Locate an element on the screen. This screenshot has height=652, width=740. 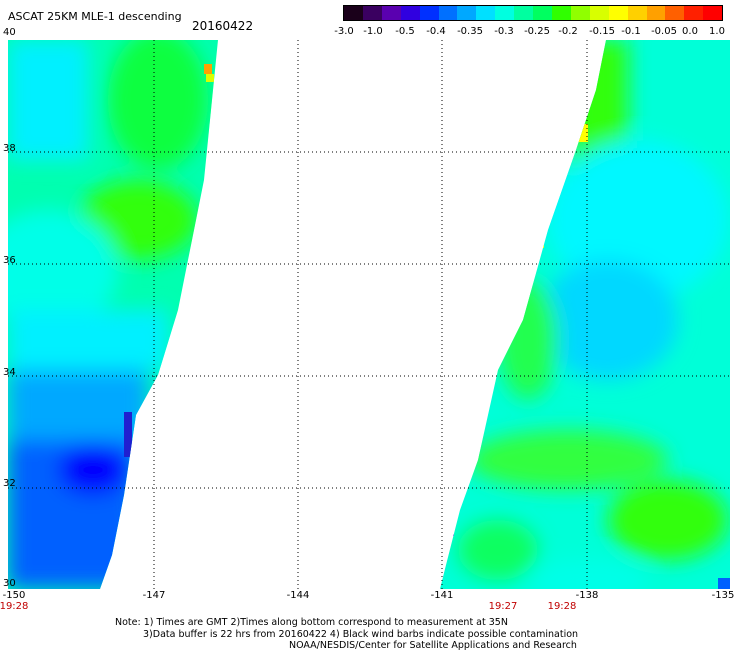
colorbar-label: -0.5 is located at coordinates (405, 31).